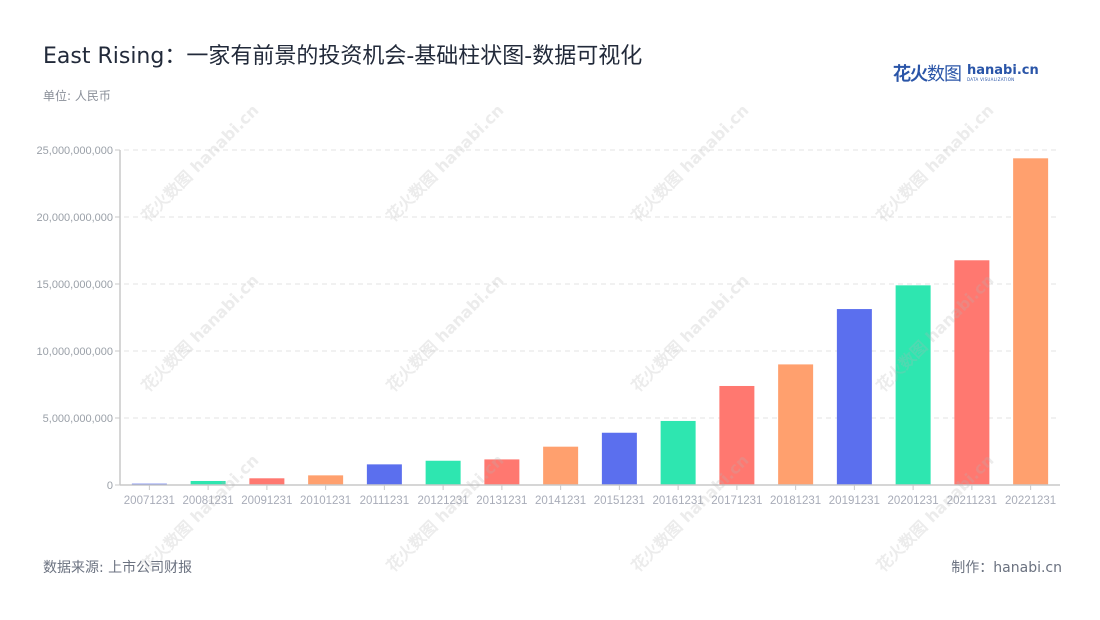  Describe the element at coordinates (736, 501) in the screenshot. I see `x-tick-label: 20171231` at that location.